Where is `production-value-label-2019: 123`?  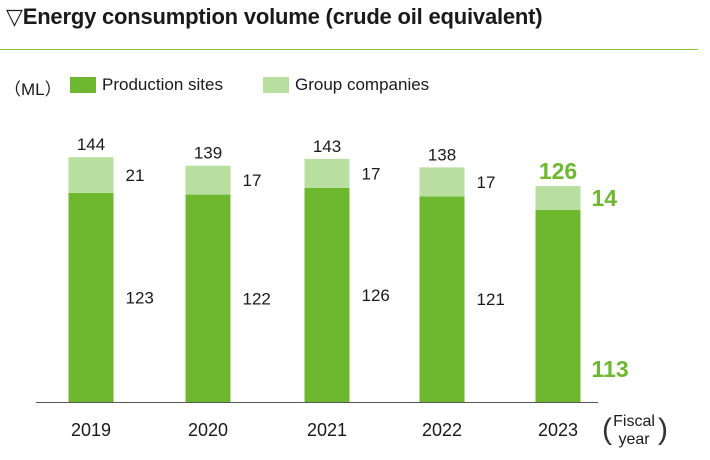
production-value-label-2019: 123 is located at coordinates (140, 297).